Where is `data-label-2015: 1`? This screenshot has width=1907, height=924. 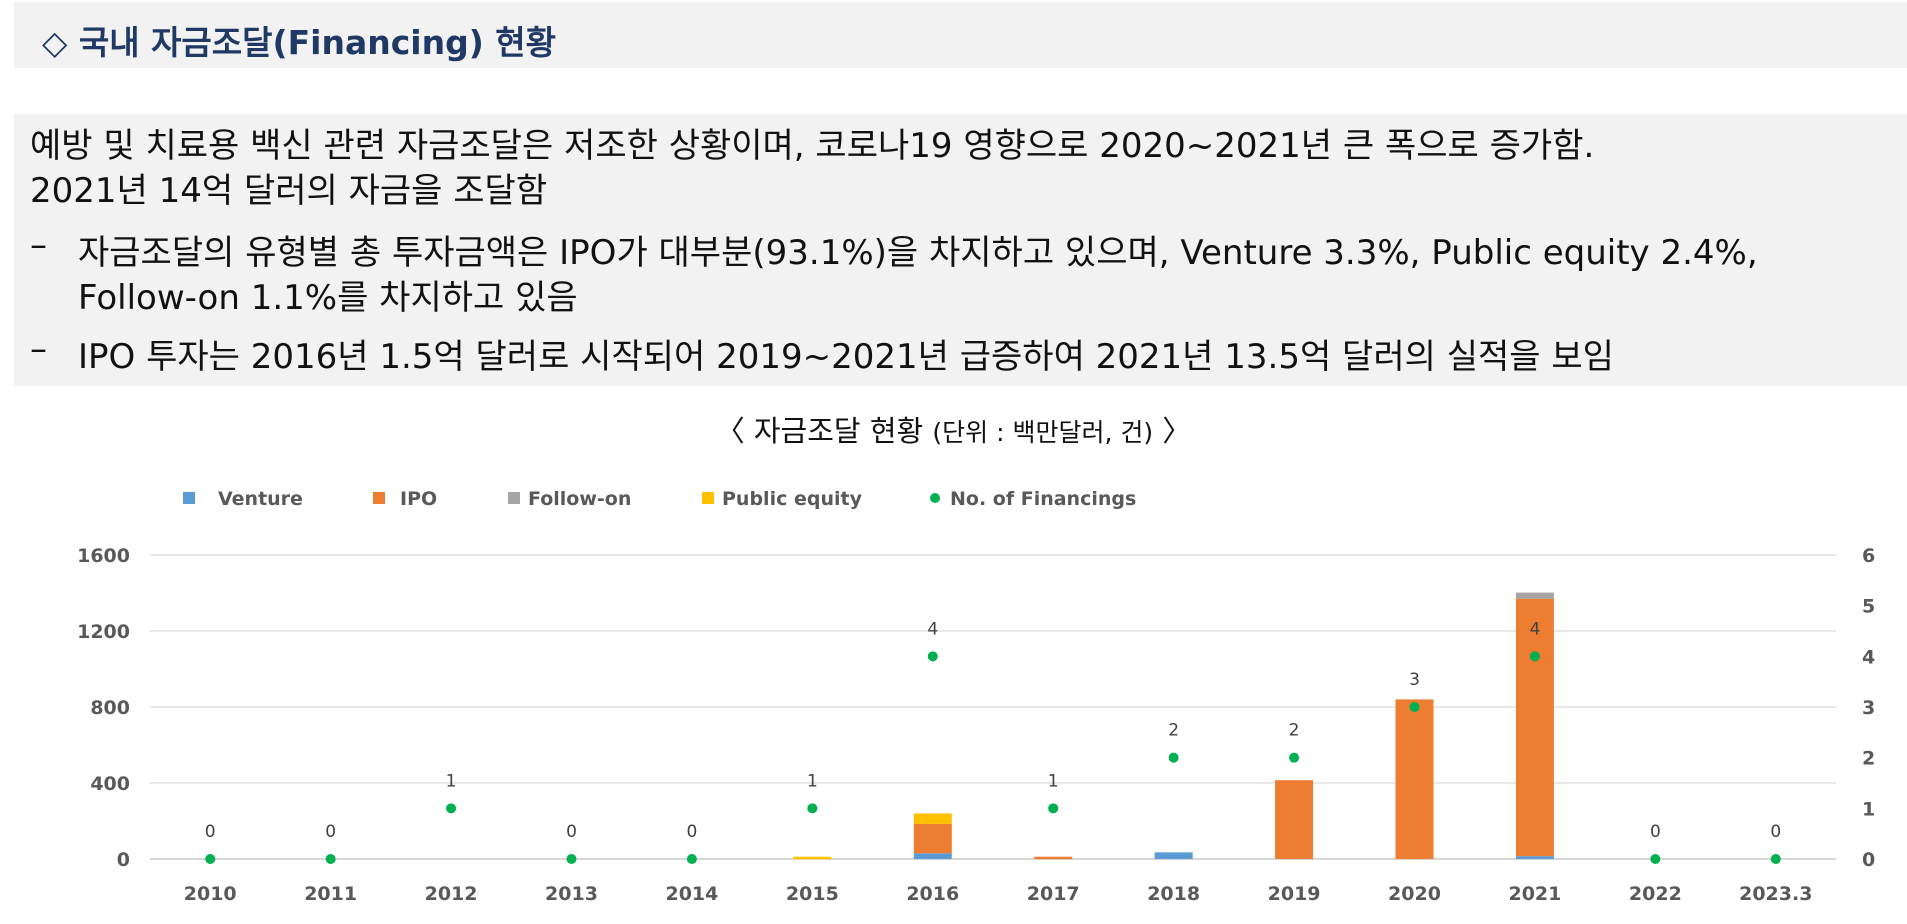 data-label-2015: 1 is located at coordinates (812, 781).